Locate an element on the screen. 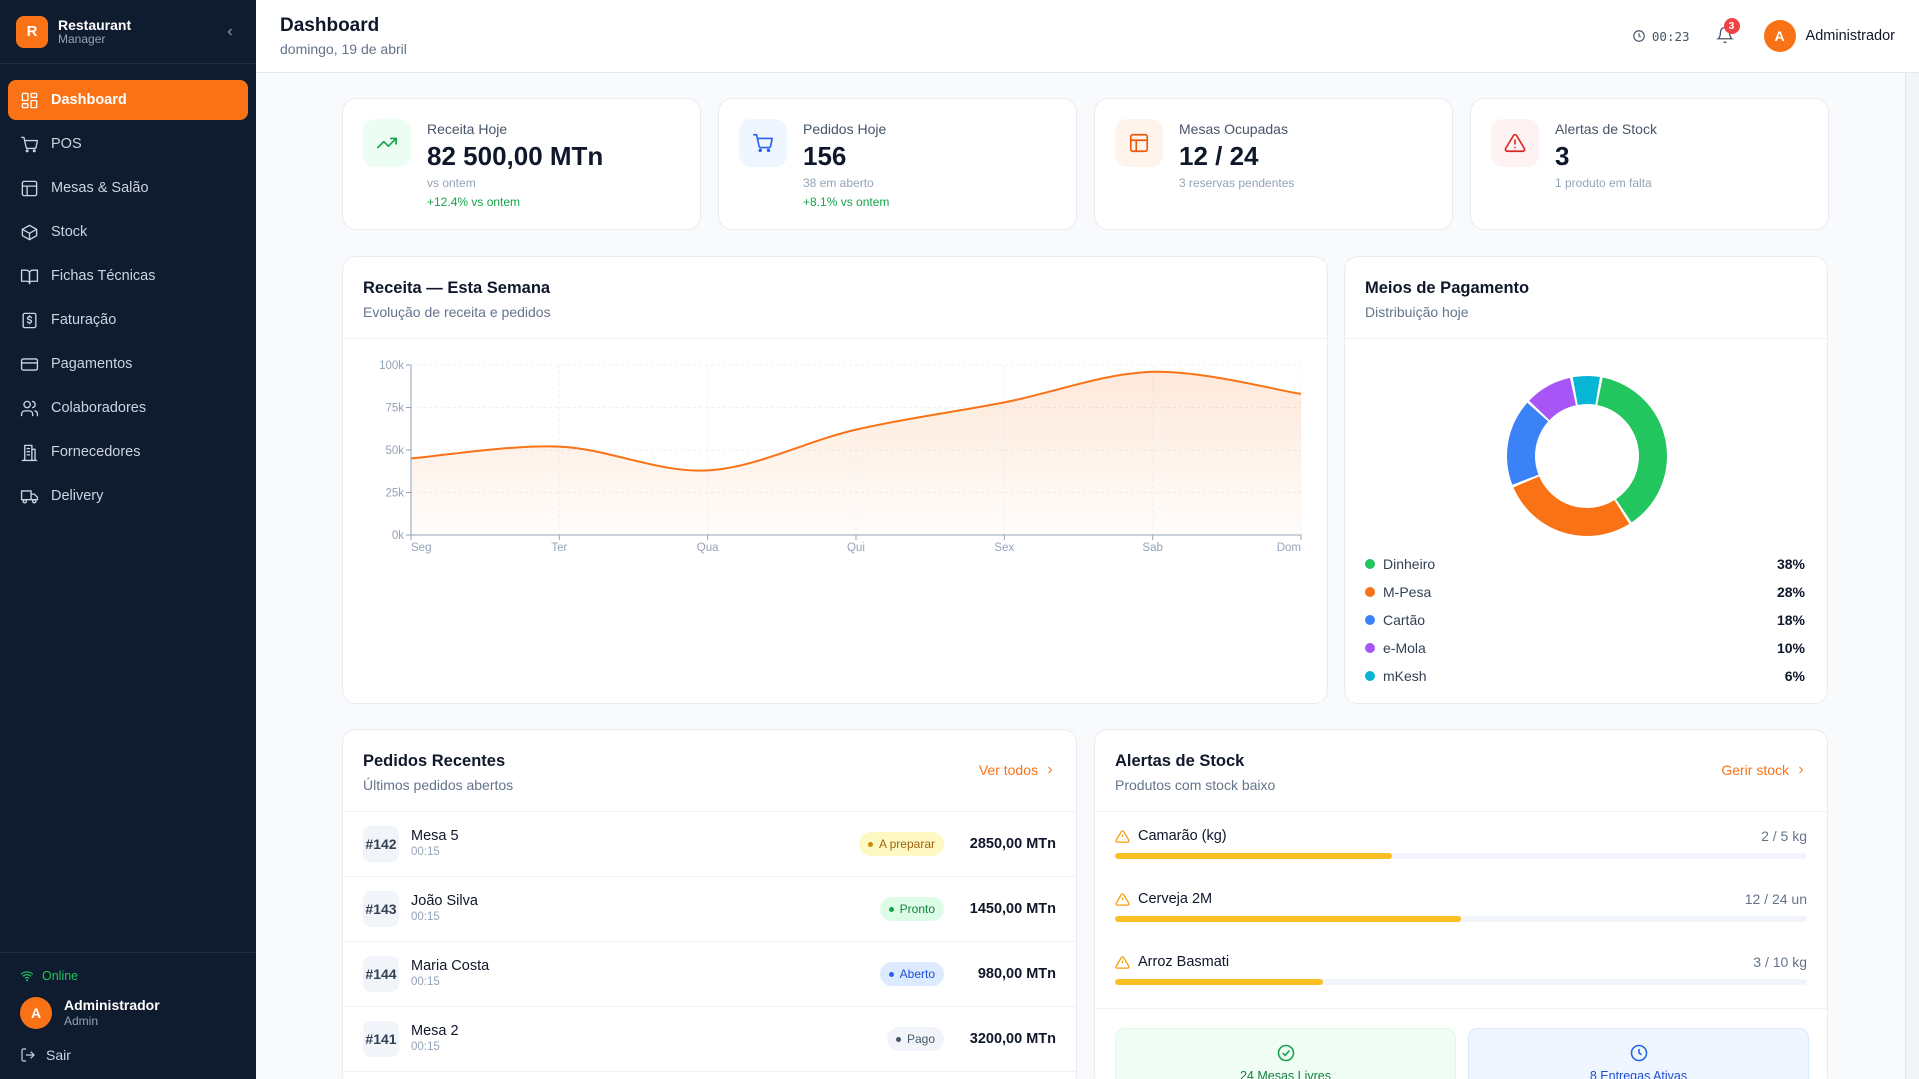 Image resolution: width=1919 pixels, height=1079 pixels. order-status: A preparar is located at coordinates (906, 844).